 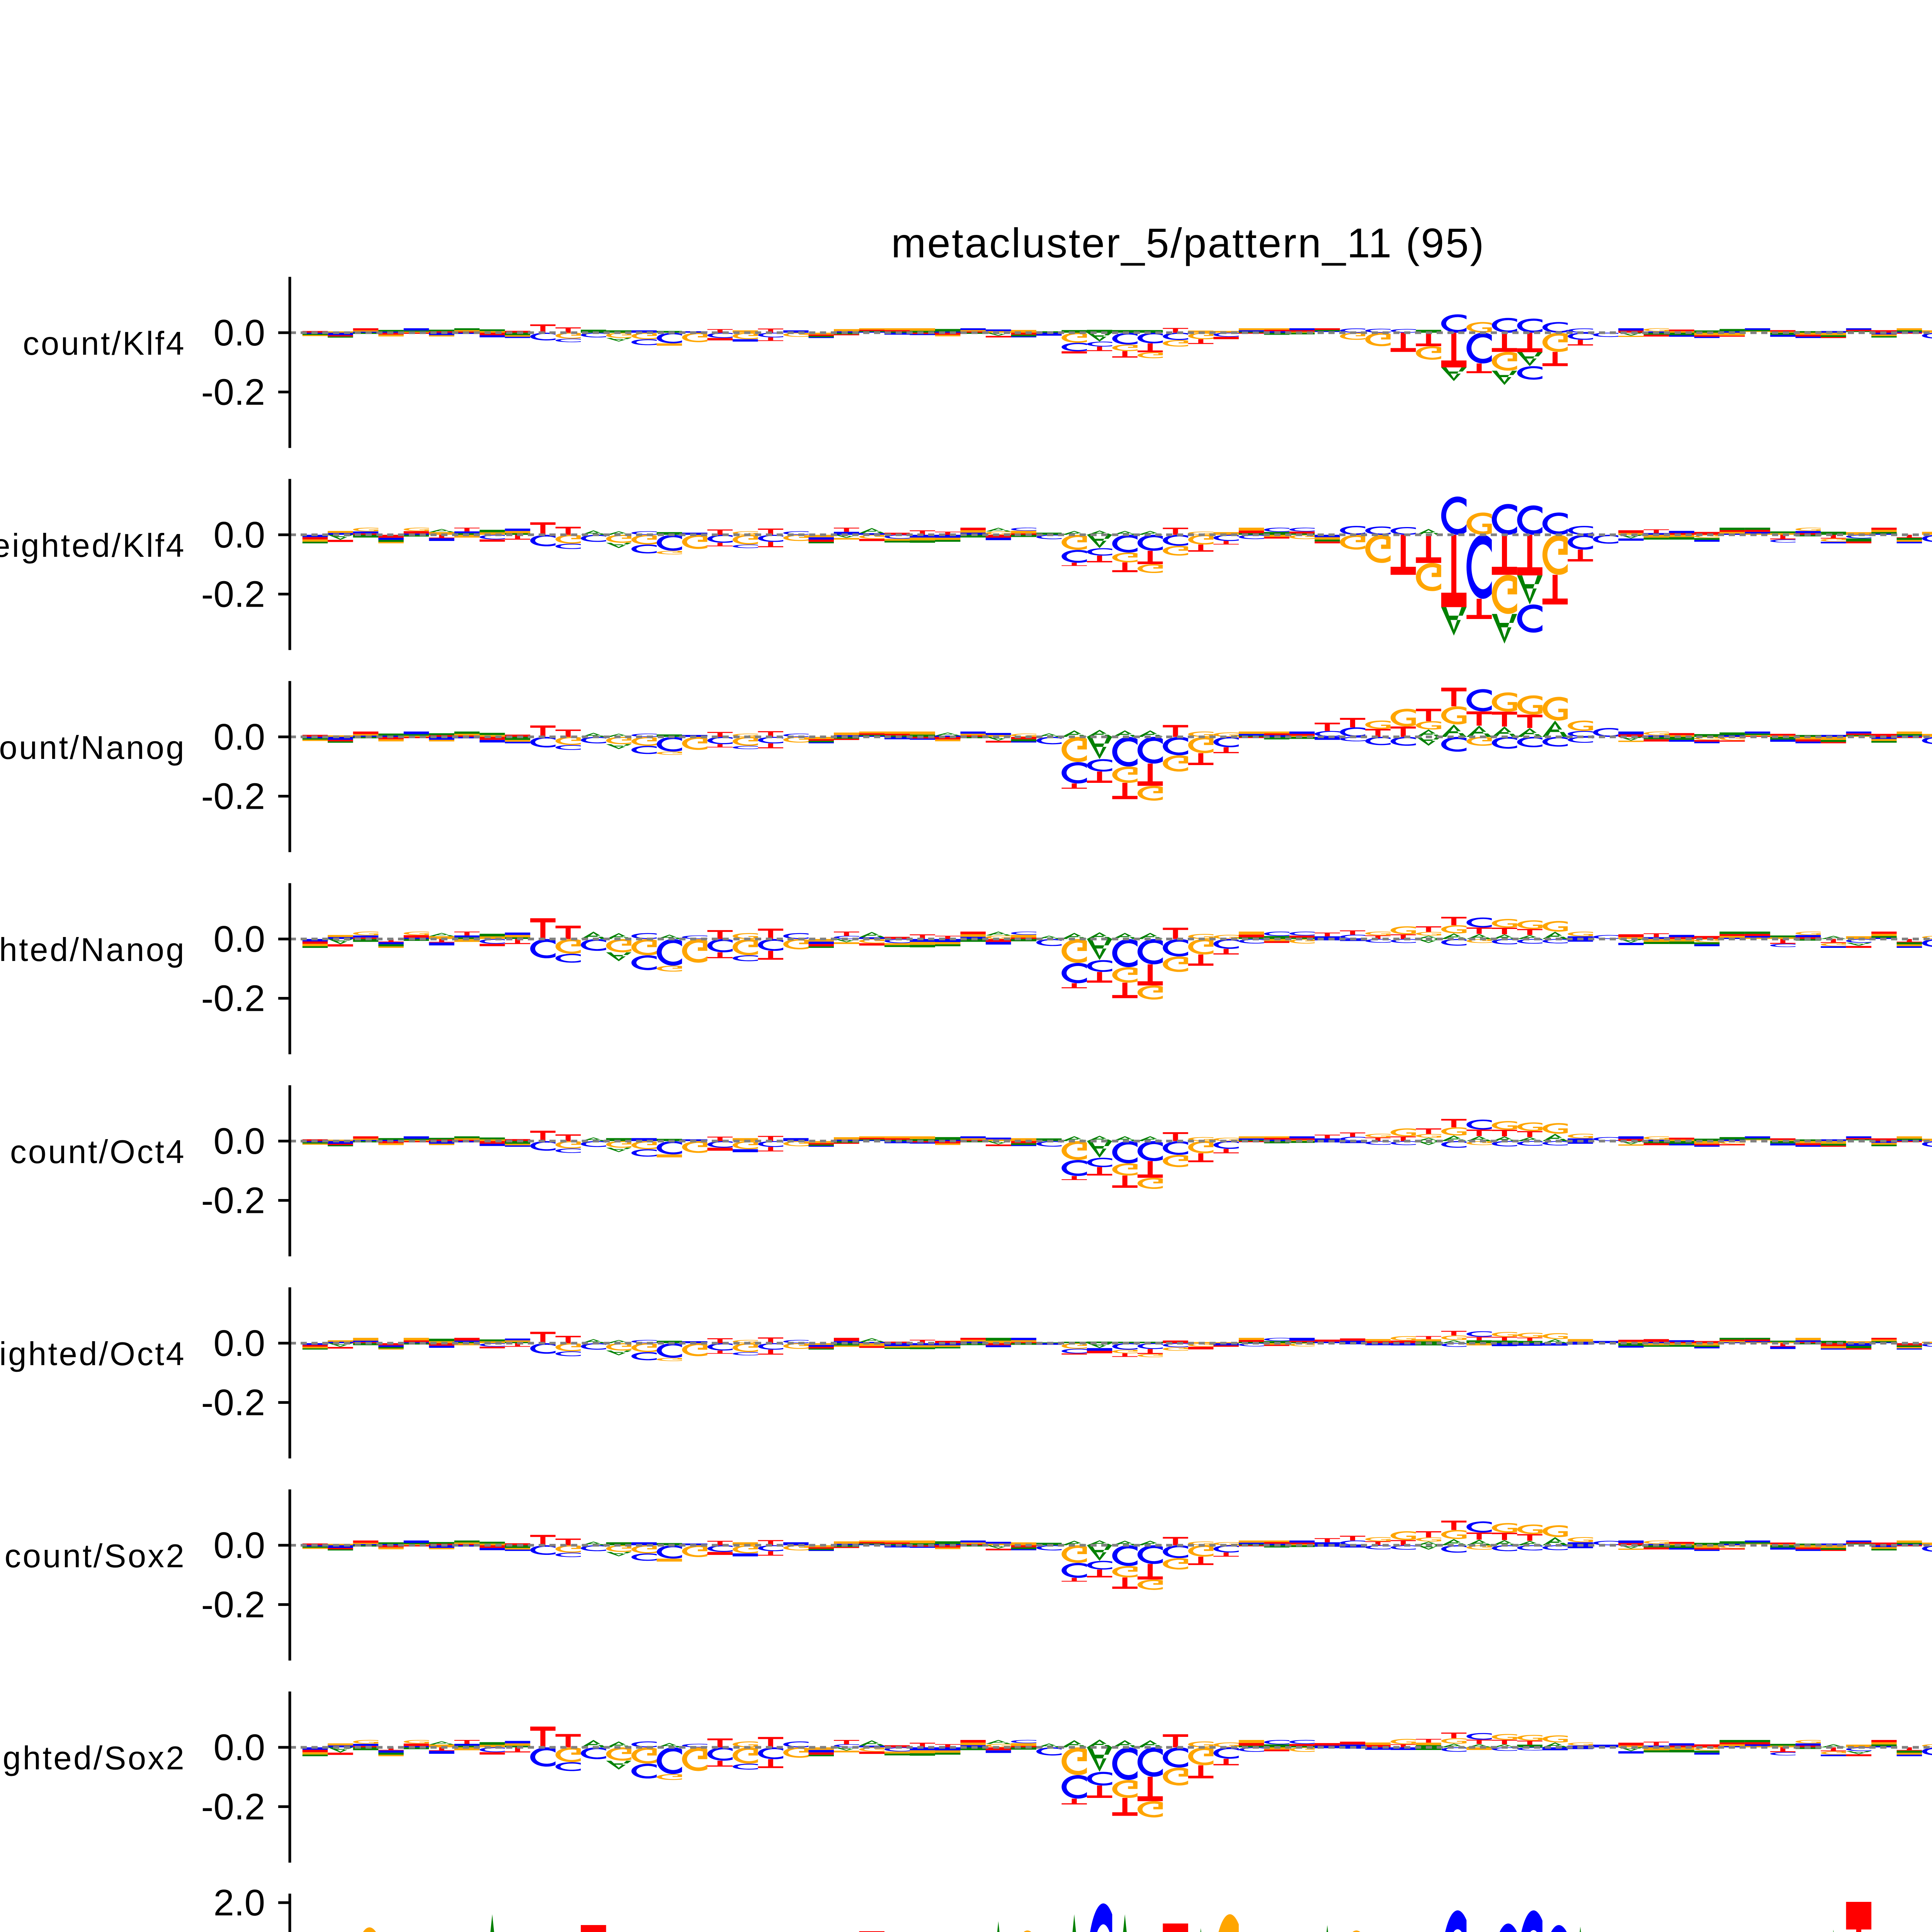 I want to click on svg-text: metacluster_5/pattern_11 (95), so click(x=1188, y=243).